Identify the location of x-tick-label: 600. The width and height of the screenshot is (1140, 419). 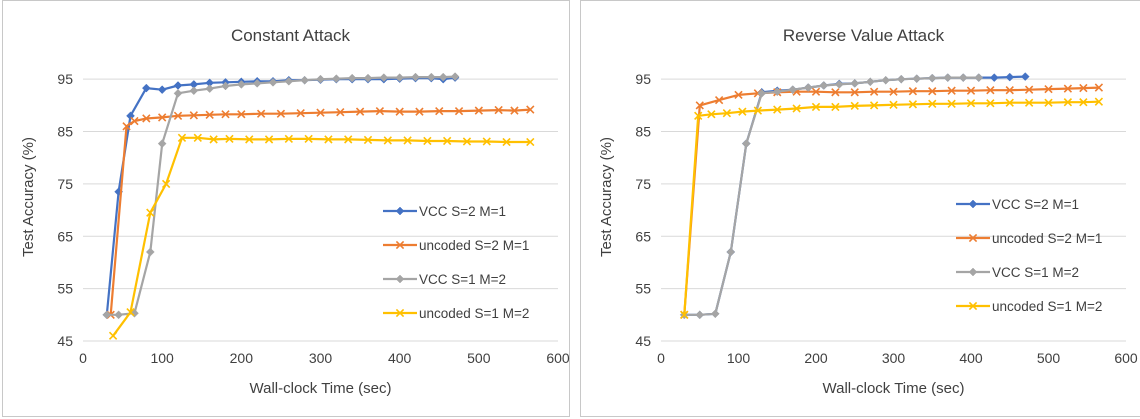
(558, 358).